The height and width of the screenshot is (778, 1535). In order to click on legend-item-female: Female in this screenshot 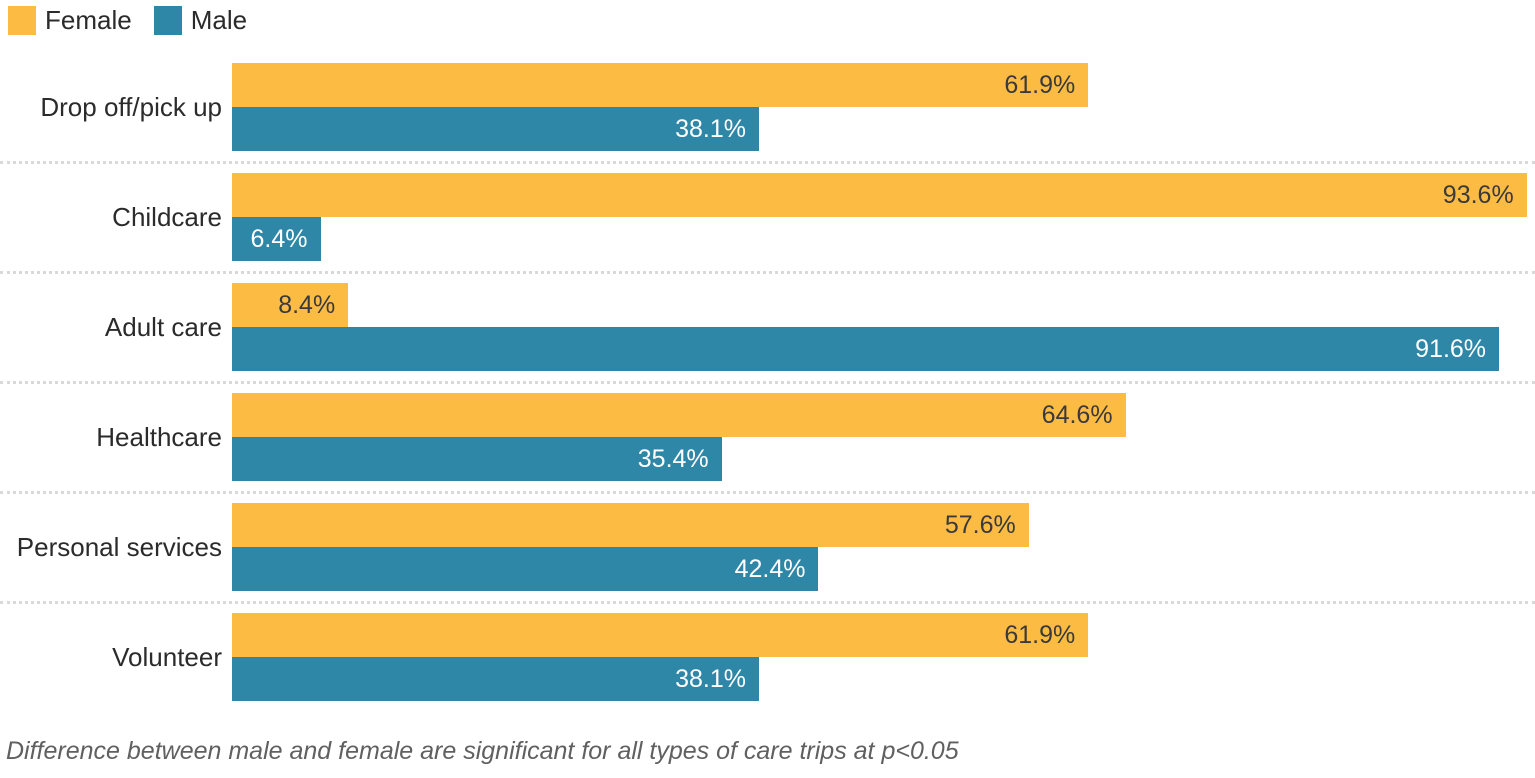, I will do `click(70, 20)`.